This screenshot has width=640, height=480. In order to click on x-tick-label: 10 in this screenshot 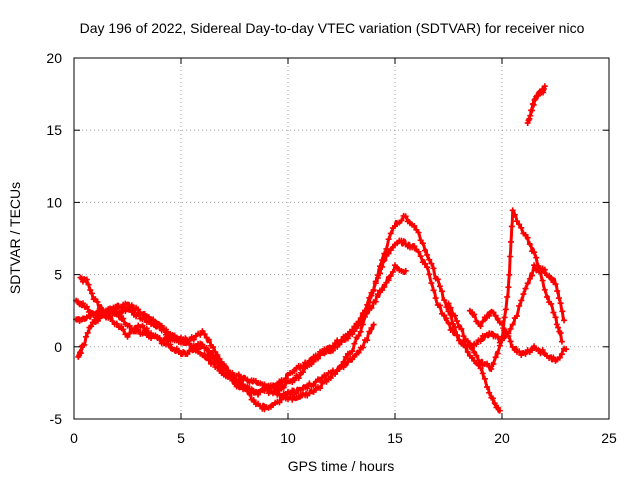, I will do `click(288, 438)`.